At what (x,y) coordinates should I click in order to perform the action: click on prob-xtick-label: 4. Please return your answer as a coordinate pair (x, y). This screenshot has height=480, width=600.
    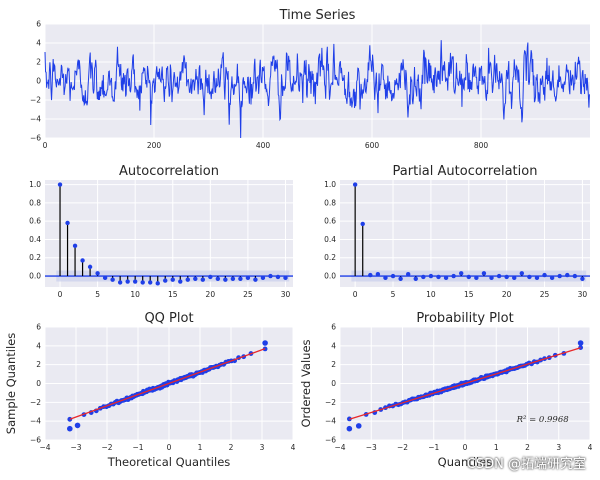
    Looking at the image, I should click on (590, 447).